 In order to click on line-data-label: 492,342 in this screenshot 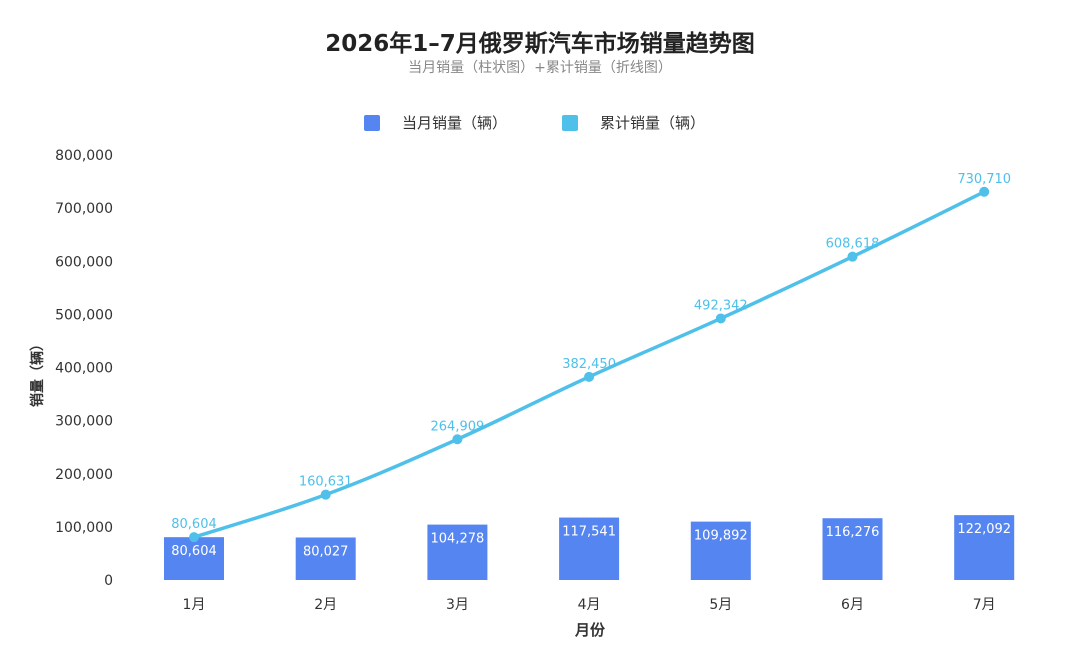, I will do `click(721, 305)`.